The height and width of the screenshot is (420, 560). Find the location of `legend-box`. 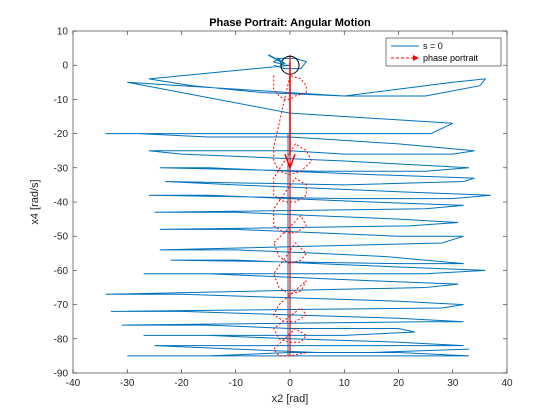

legend-box is located at coordinates (443, 52).